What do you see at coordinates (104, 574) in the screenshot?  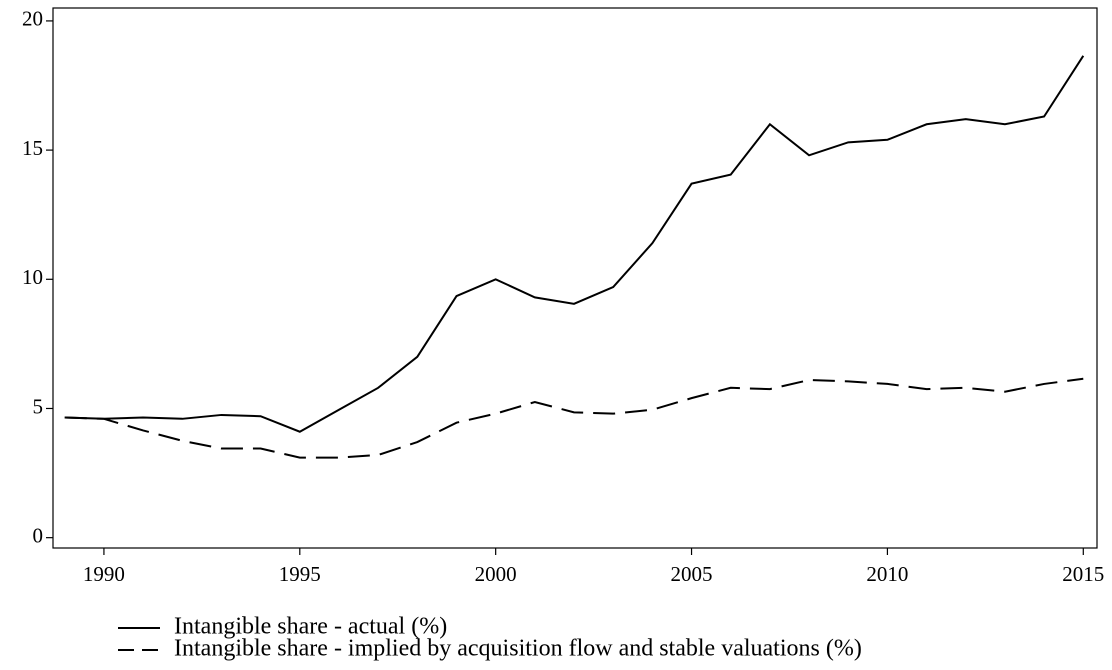 I see `x-tick-label: 1990` at bounding box center [104, 574].